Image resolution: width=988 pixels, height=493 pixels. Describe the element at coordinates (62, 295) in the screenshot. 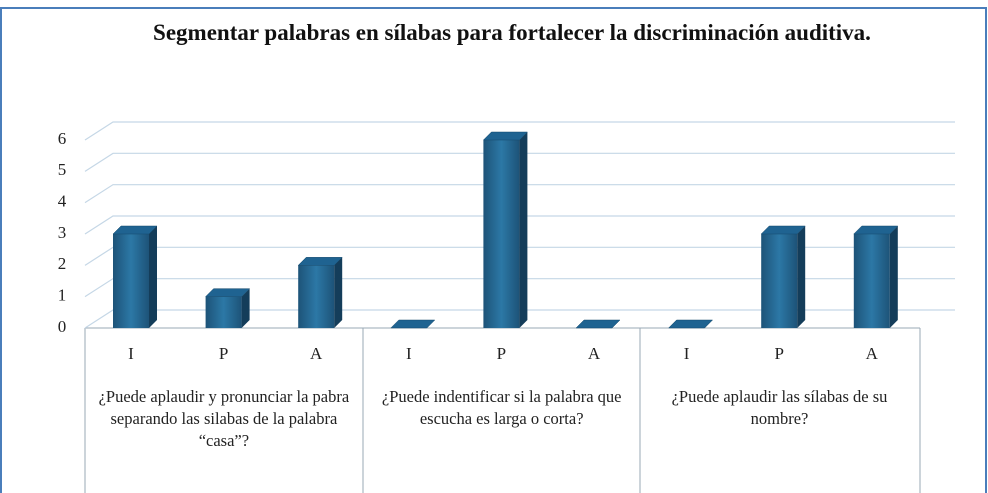

I see `y-tick-label: 1` at that location.